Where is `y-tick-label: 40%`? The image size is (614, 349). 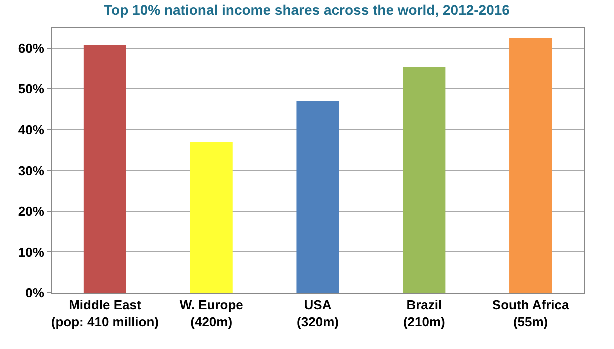
y-tick-label: 40% is located at coordinates (31, 130).